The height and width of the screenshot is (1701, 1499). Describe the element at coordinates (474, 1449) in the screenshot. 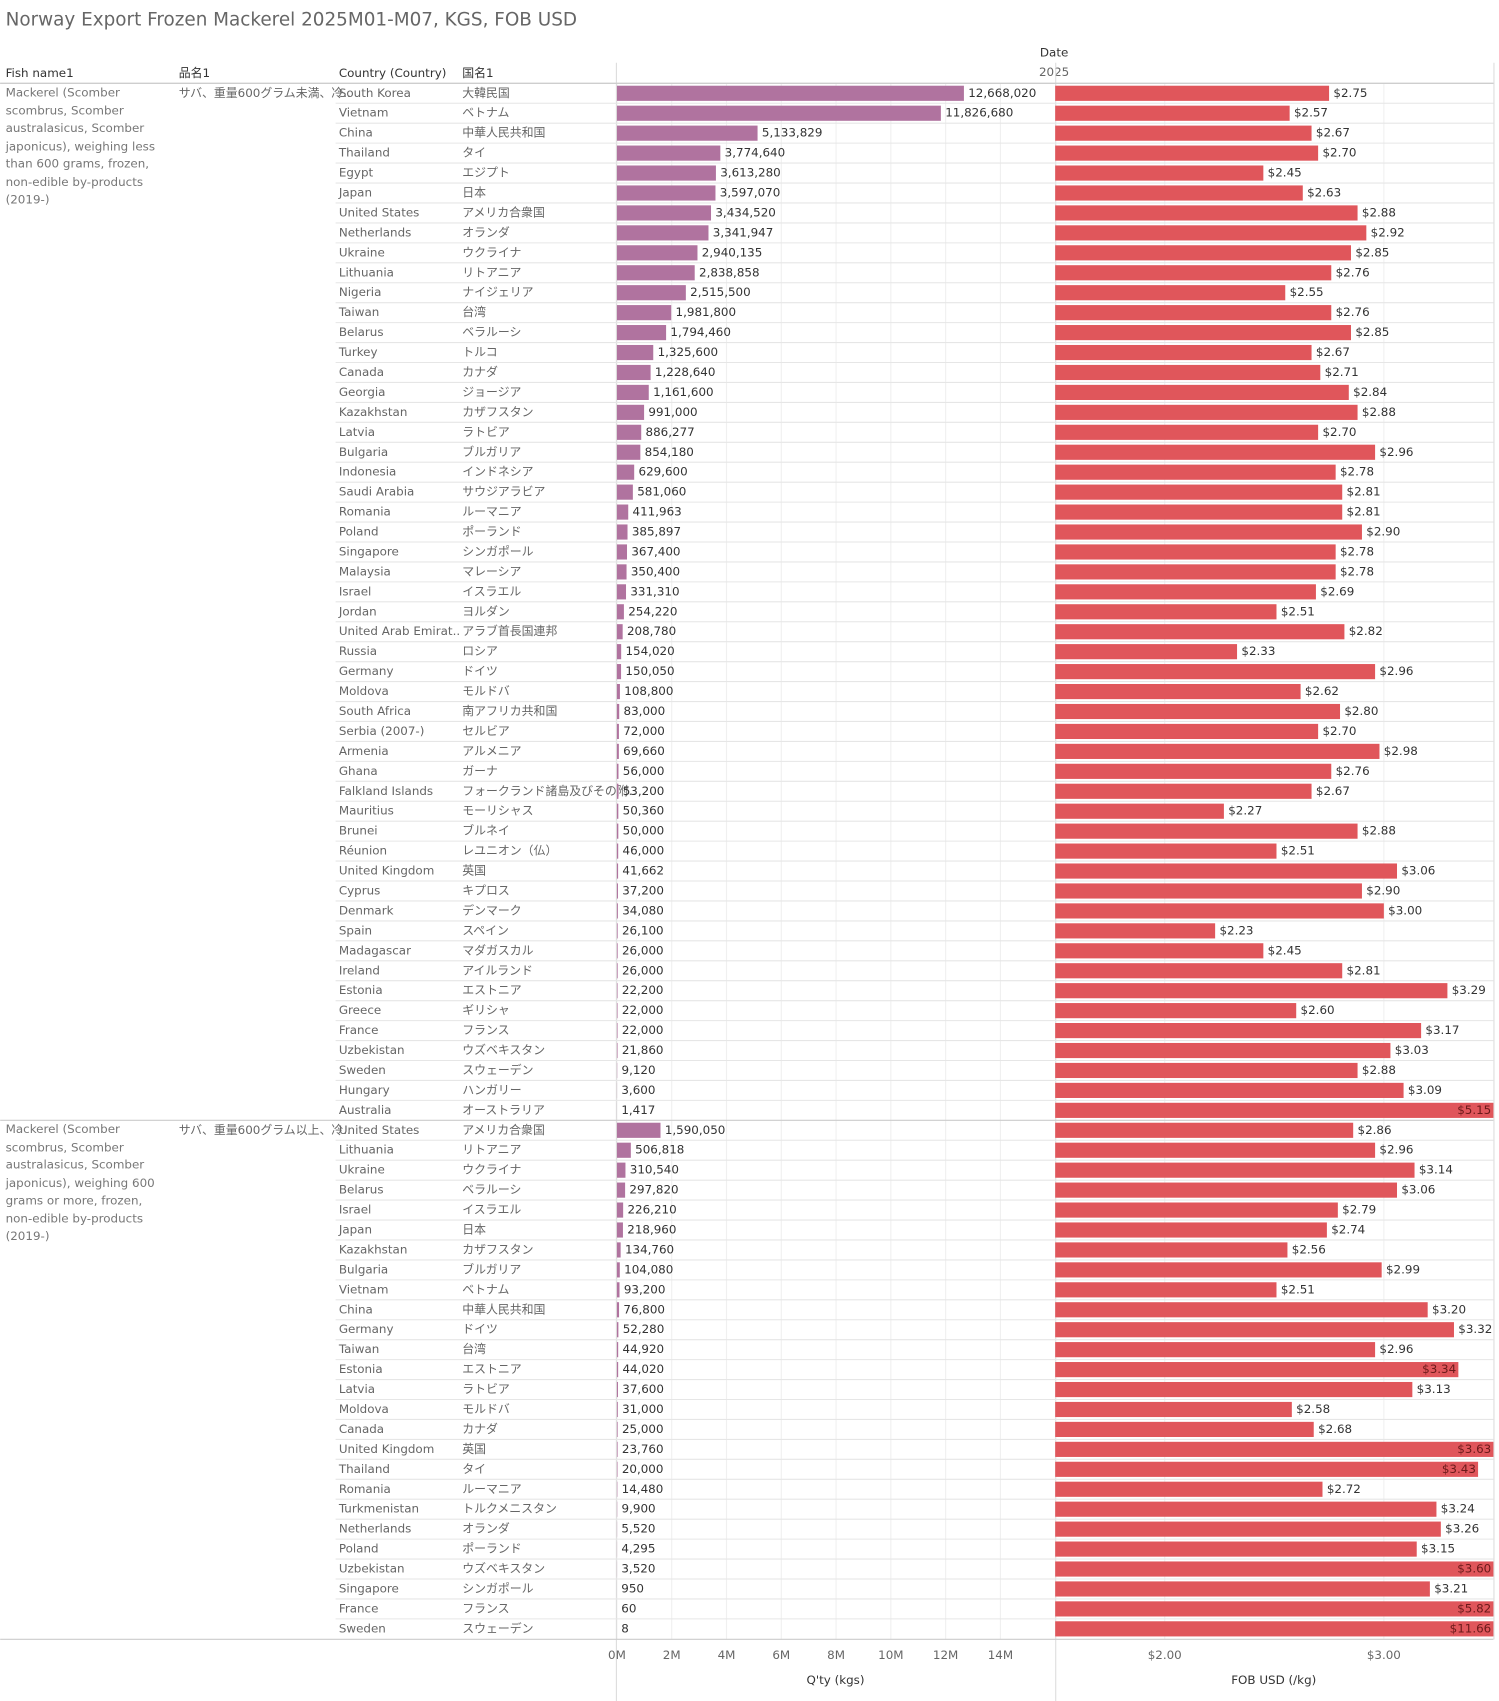

I see `country-jp: 英国` at that location.